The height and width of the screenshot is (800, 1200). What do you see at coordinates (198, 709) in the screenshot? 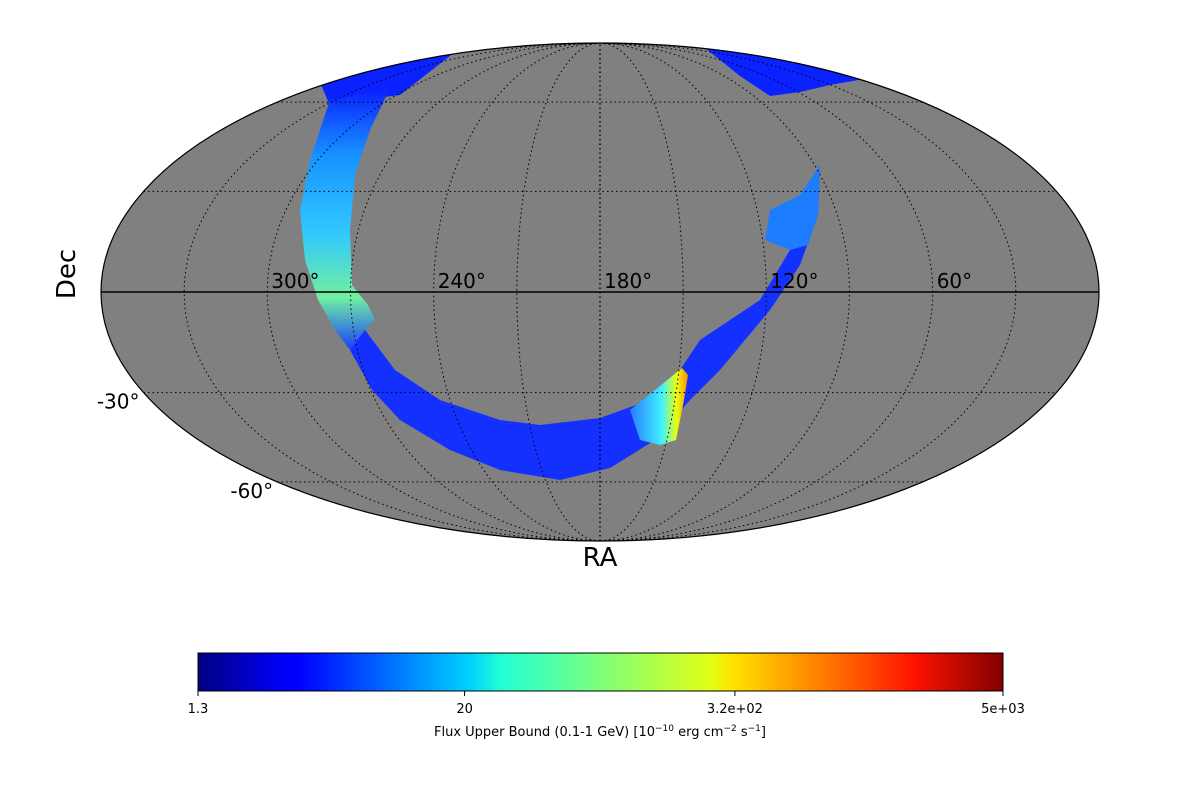
I see `colorbar-tick-label: 1.3` at bounding box center [198, 709].